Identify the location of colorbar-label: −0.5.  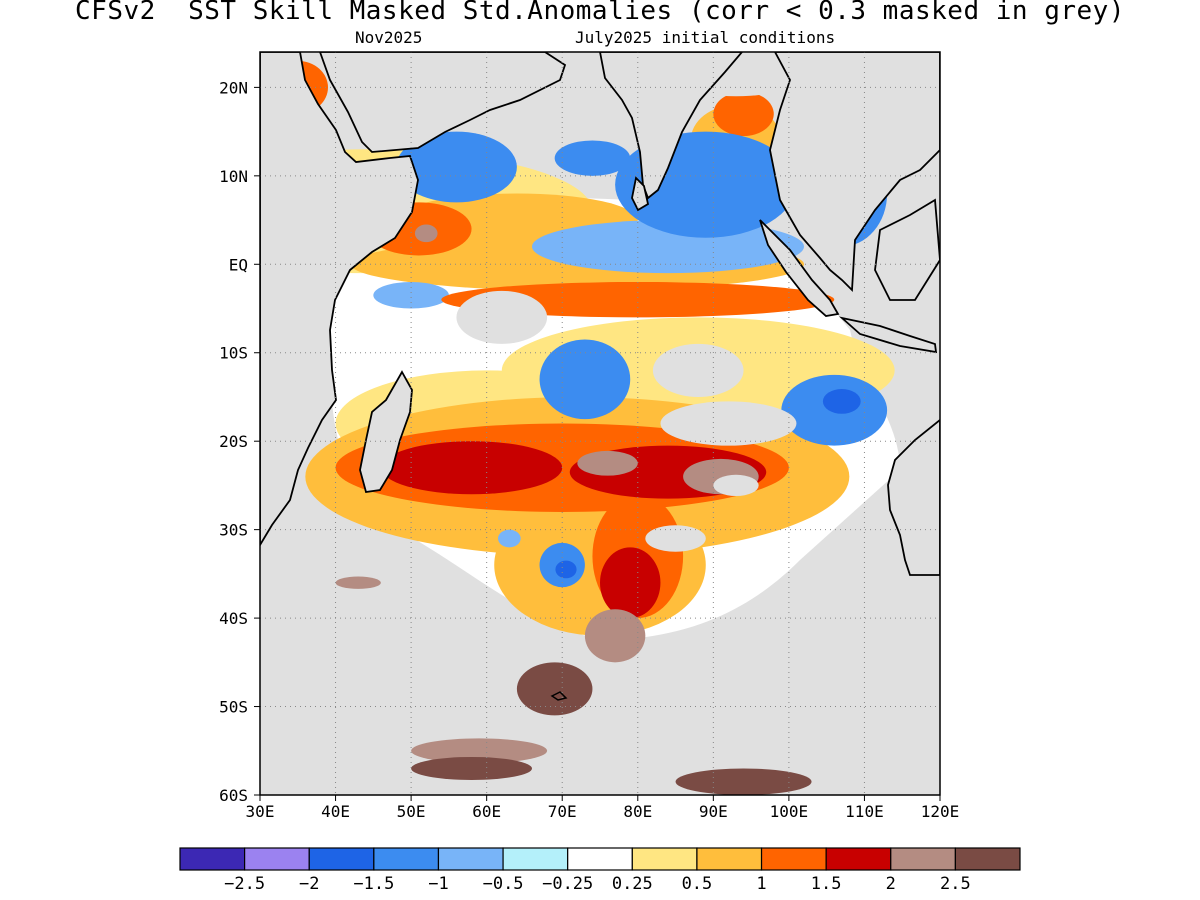
(503, 884).